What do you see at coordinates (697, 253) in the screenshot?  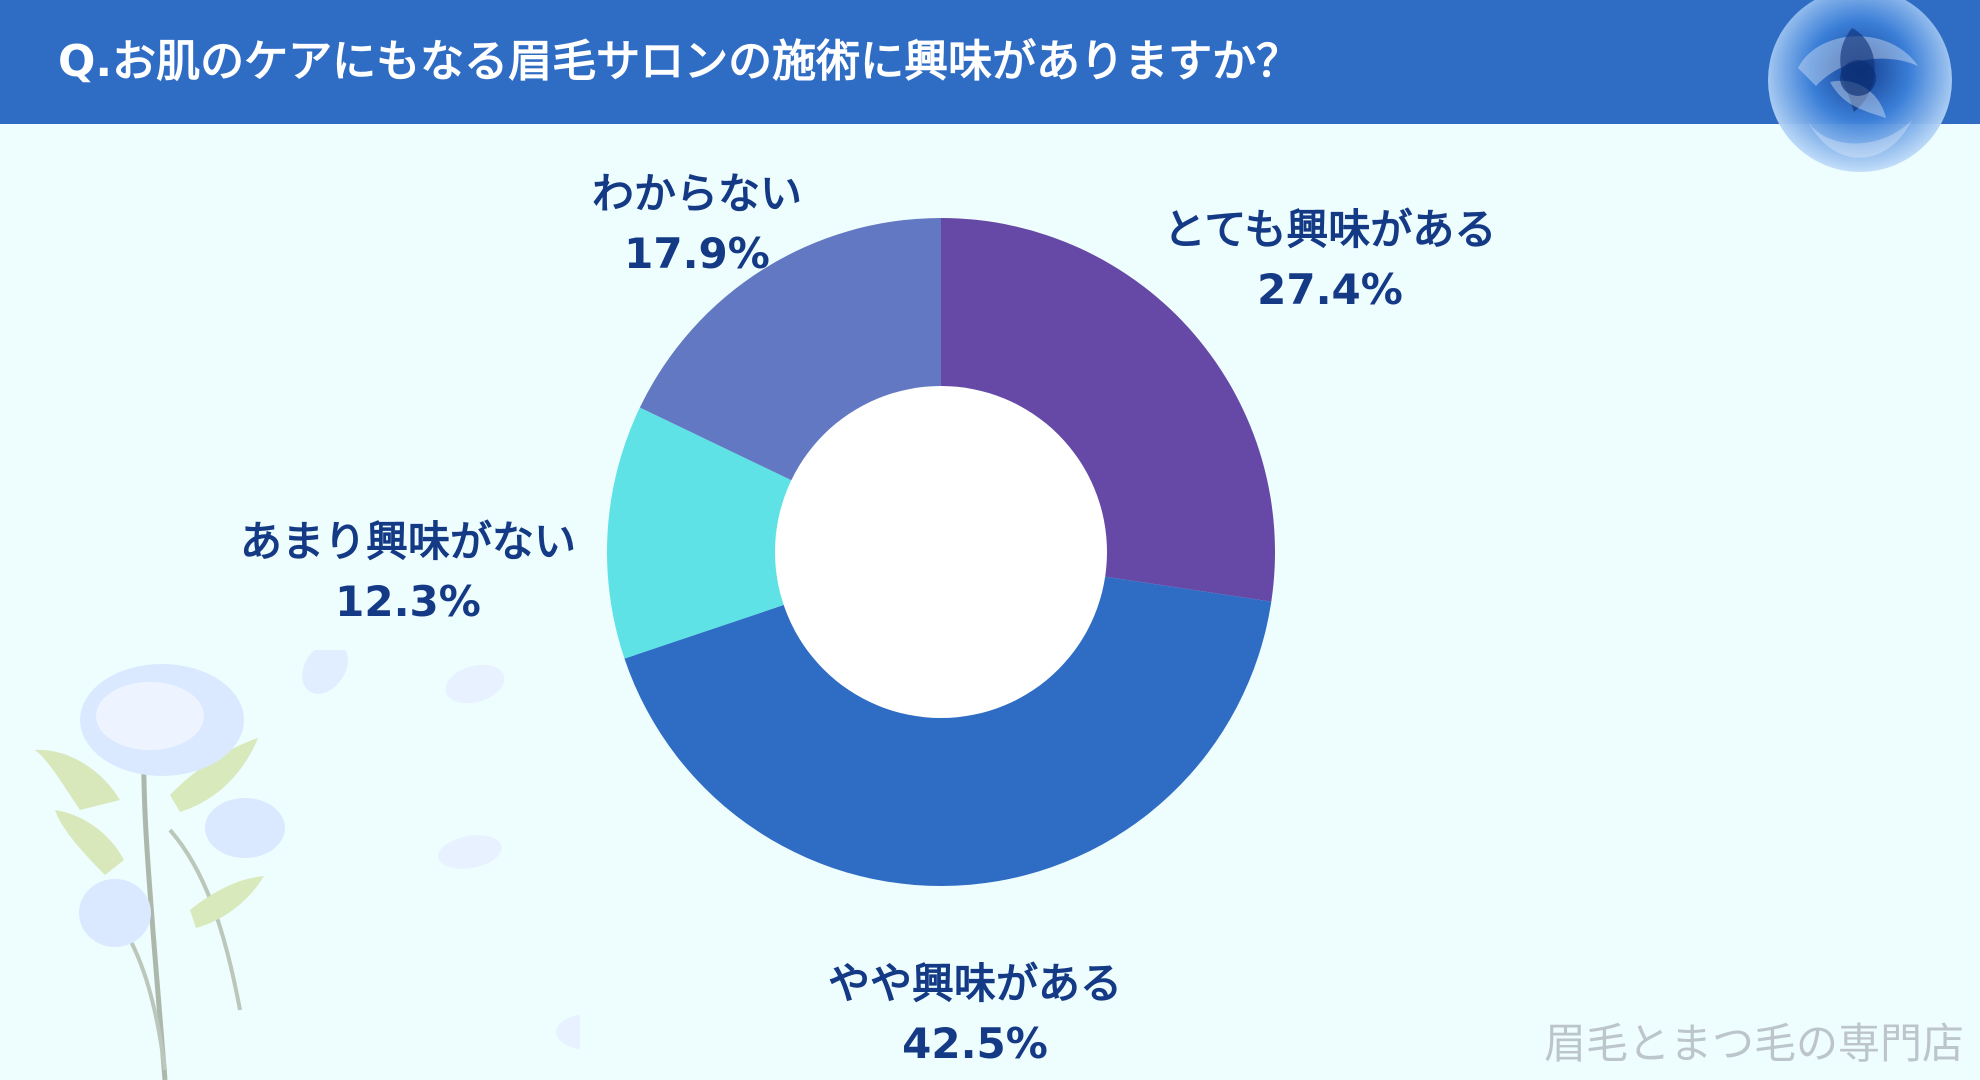 I see `label-value: 17.9%` at bounding box center [697, 253].